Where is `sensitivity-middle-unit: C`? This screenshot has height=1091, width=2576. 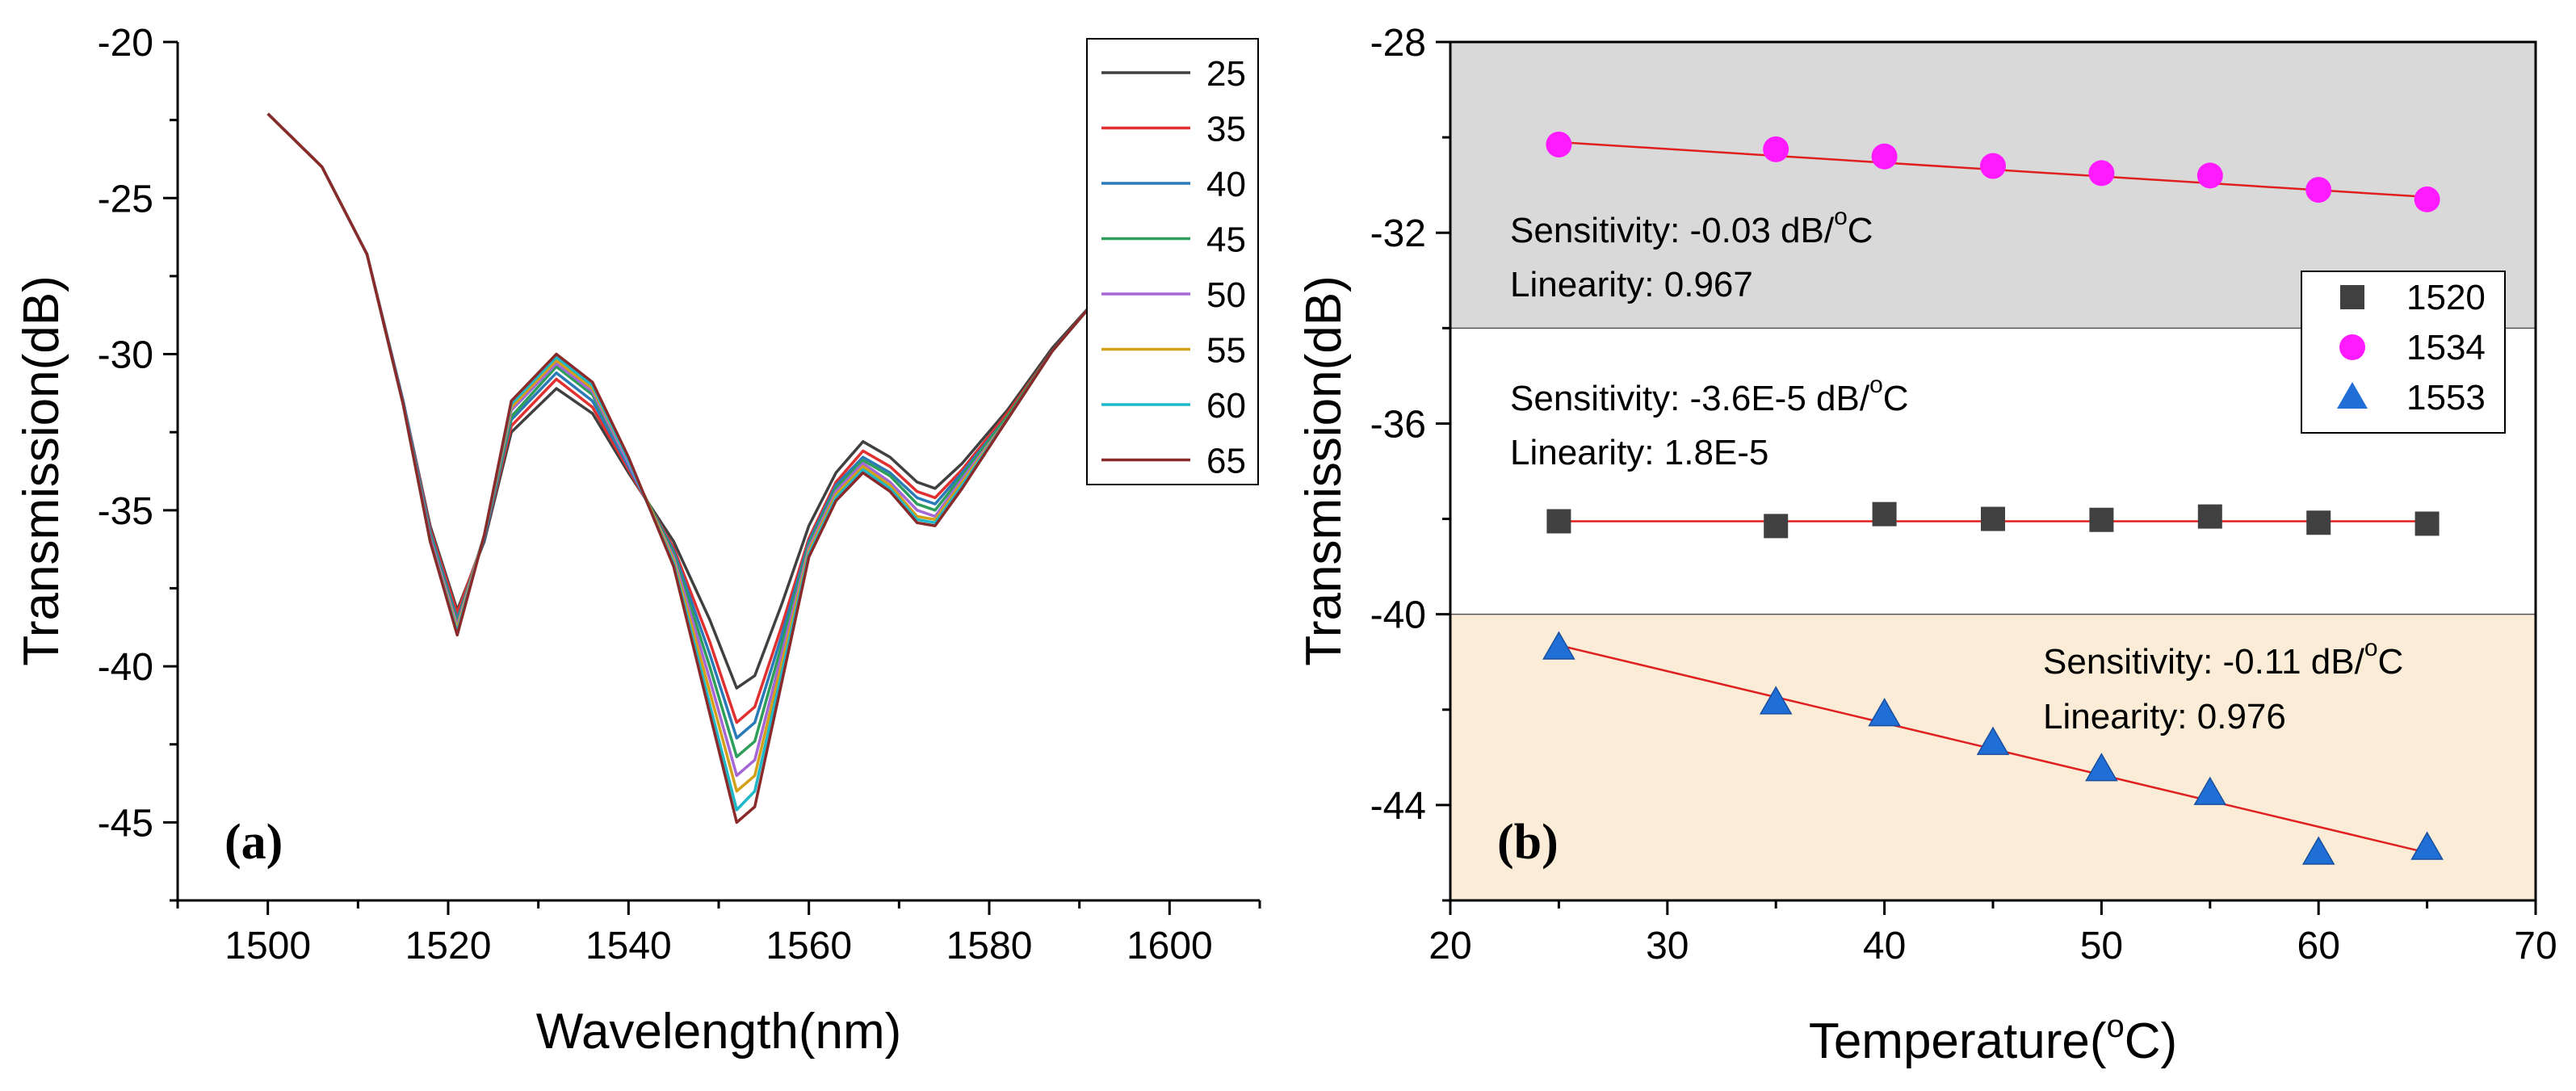 sensitivity-middle-unit: C is located at coordinates (1896, 398).